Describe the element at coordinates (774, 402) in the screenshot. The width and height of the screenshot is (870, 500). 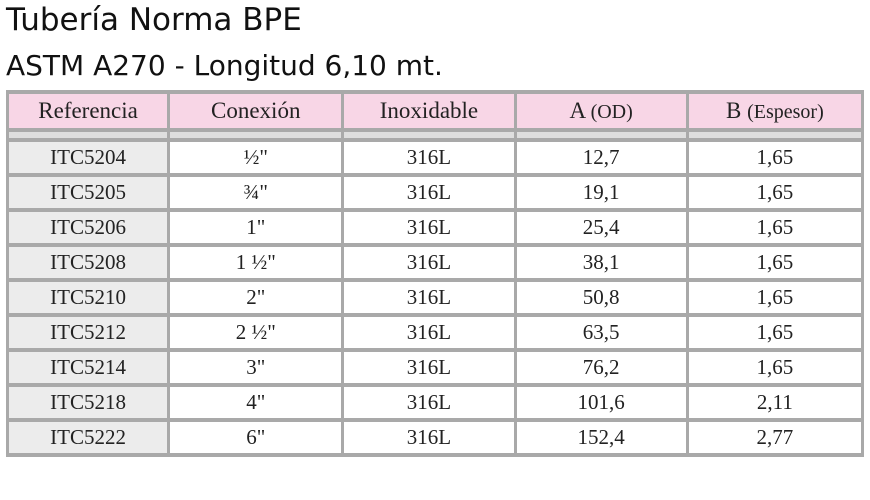
I see `cell-b-espesor: 2,11` at that location.